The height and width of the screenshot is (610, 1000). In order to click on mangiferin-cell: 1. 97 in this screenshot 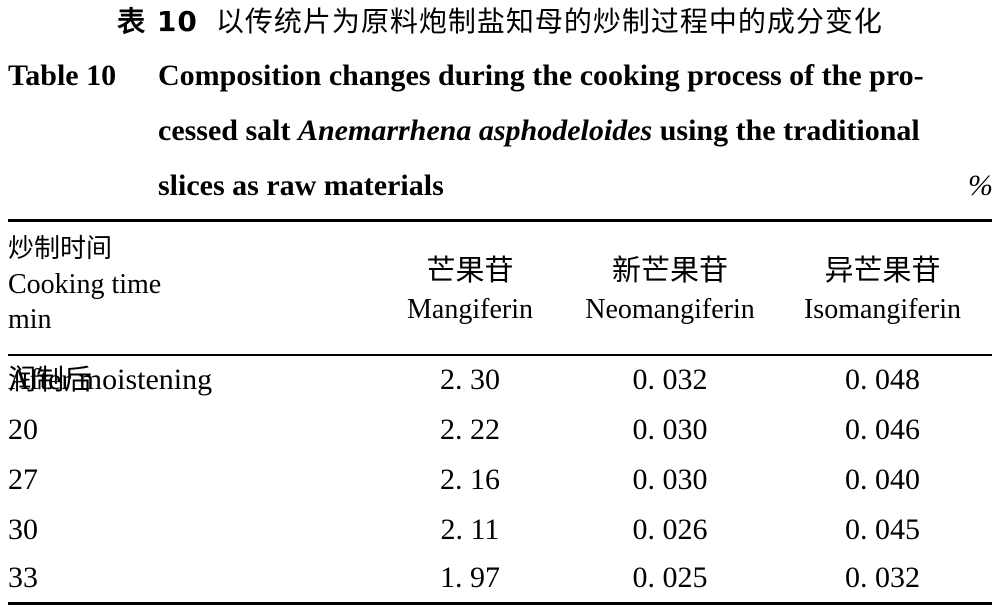, I will do `click(470, 577)`.